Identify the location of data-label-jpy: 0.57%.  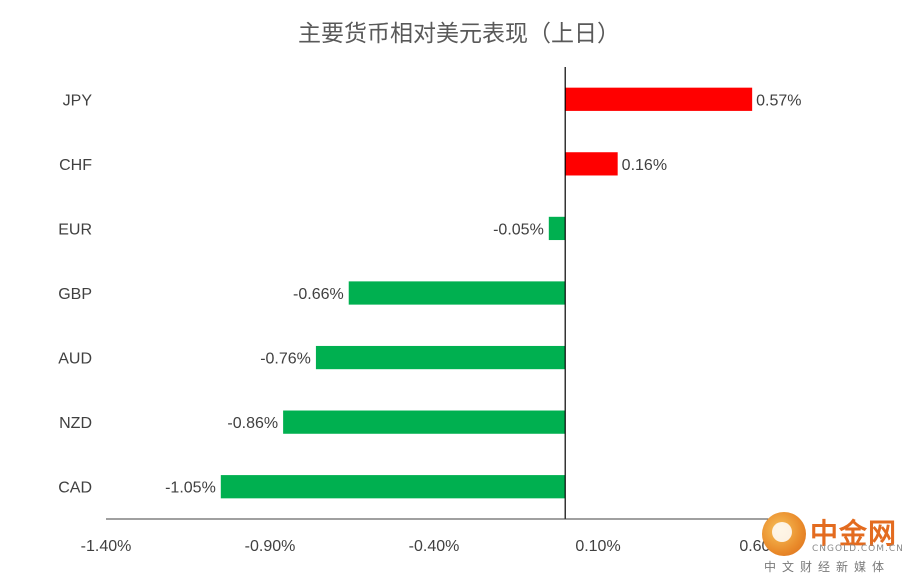
(778, 100).